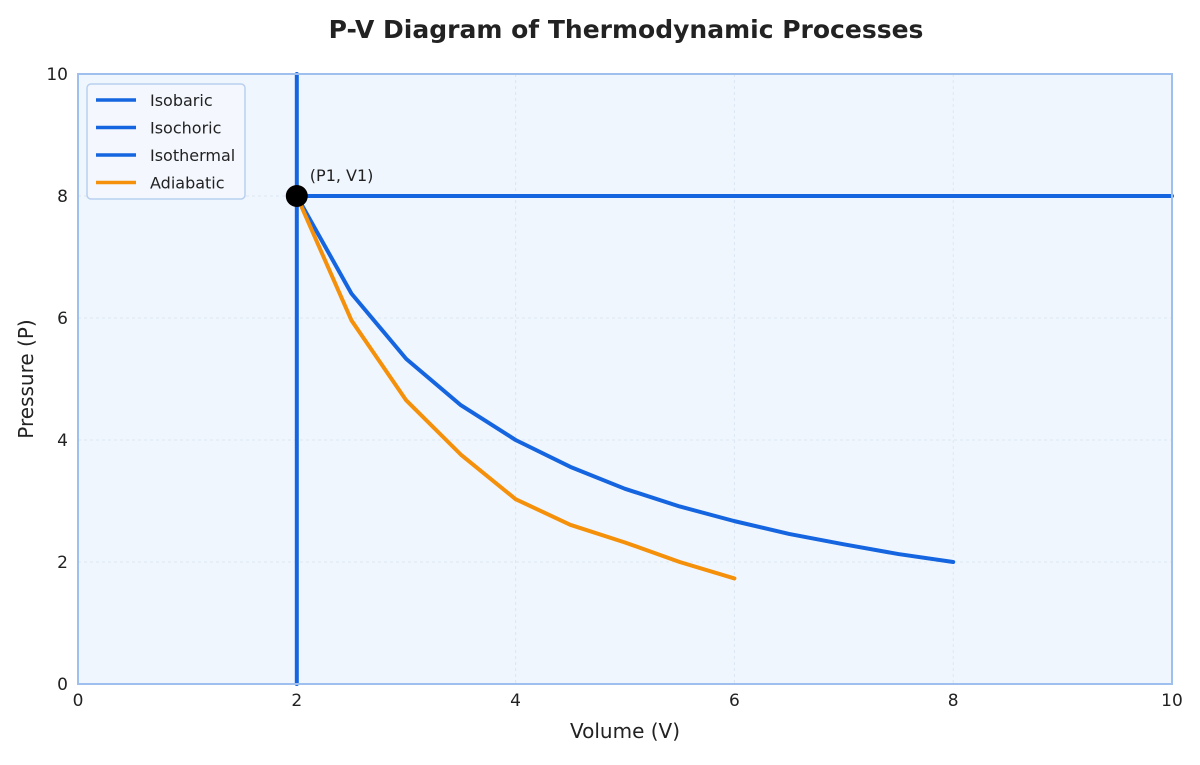 The image size is (1200, 765). I want to click on y-tick-label-2: 4, so click(62, 441).